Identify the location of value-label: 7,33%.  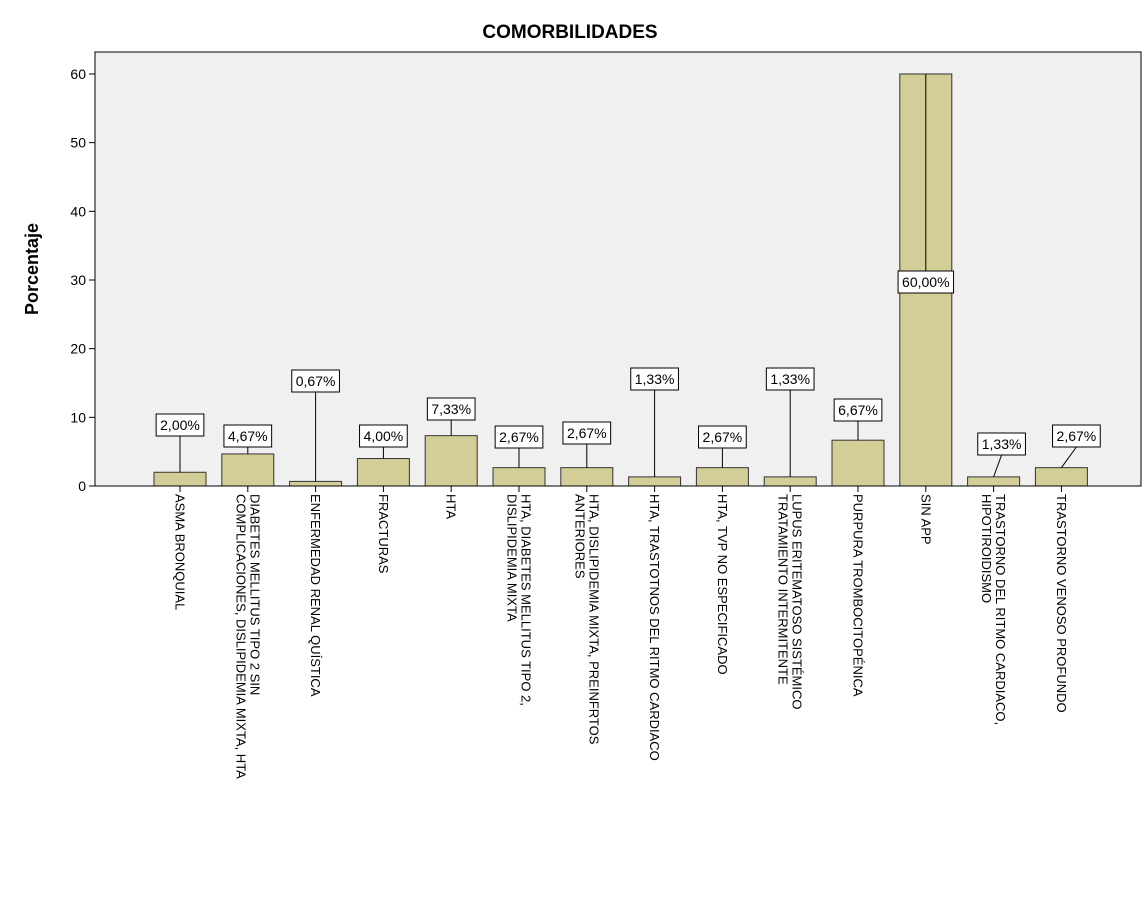
(451, 409).